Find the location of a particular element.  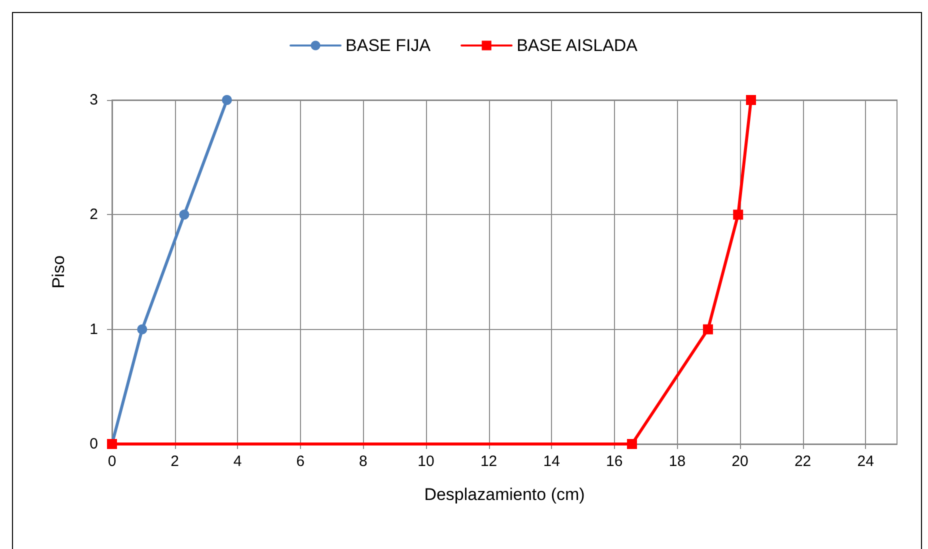

x-tick-label: 14 is located at coordinates (551, 461).